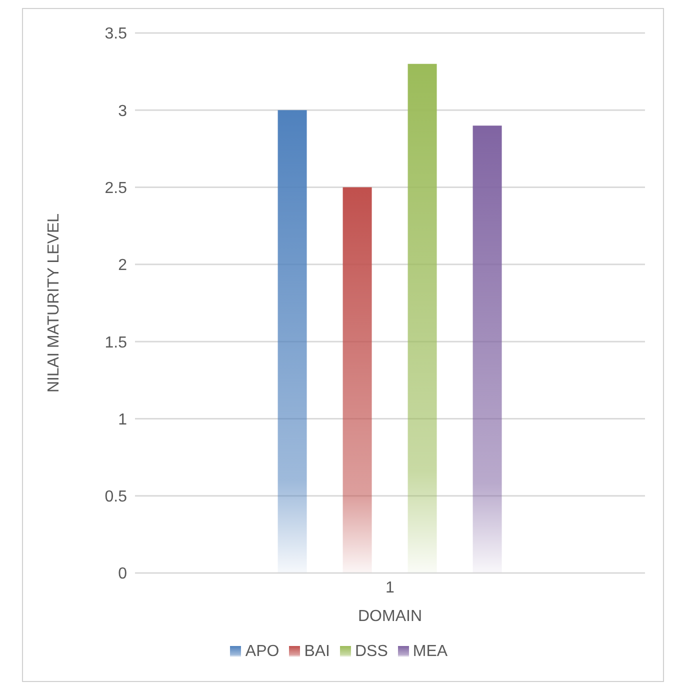 The image size is (673, 699). What do you see at coordinates (116, 343) in the screenshot?
I see `y-tick-label: 1.5` at bounding box center [116, 343].